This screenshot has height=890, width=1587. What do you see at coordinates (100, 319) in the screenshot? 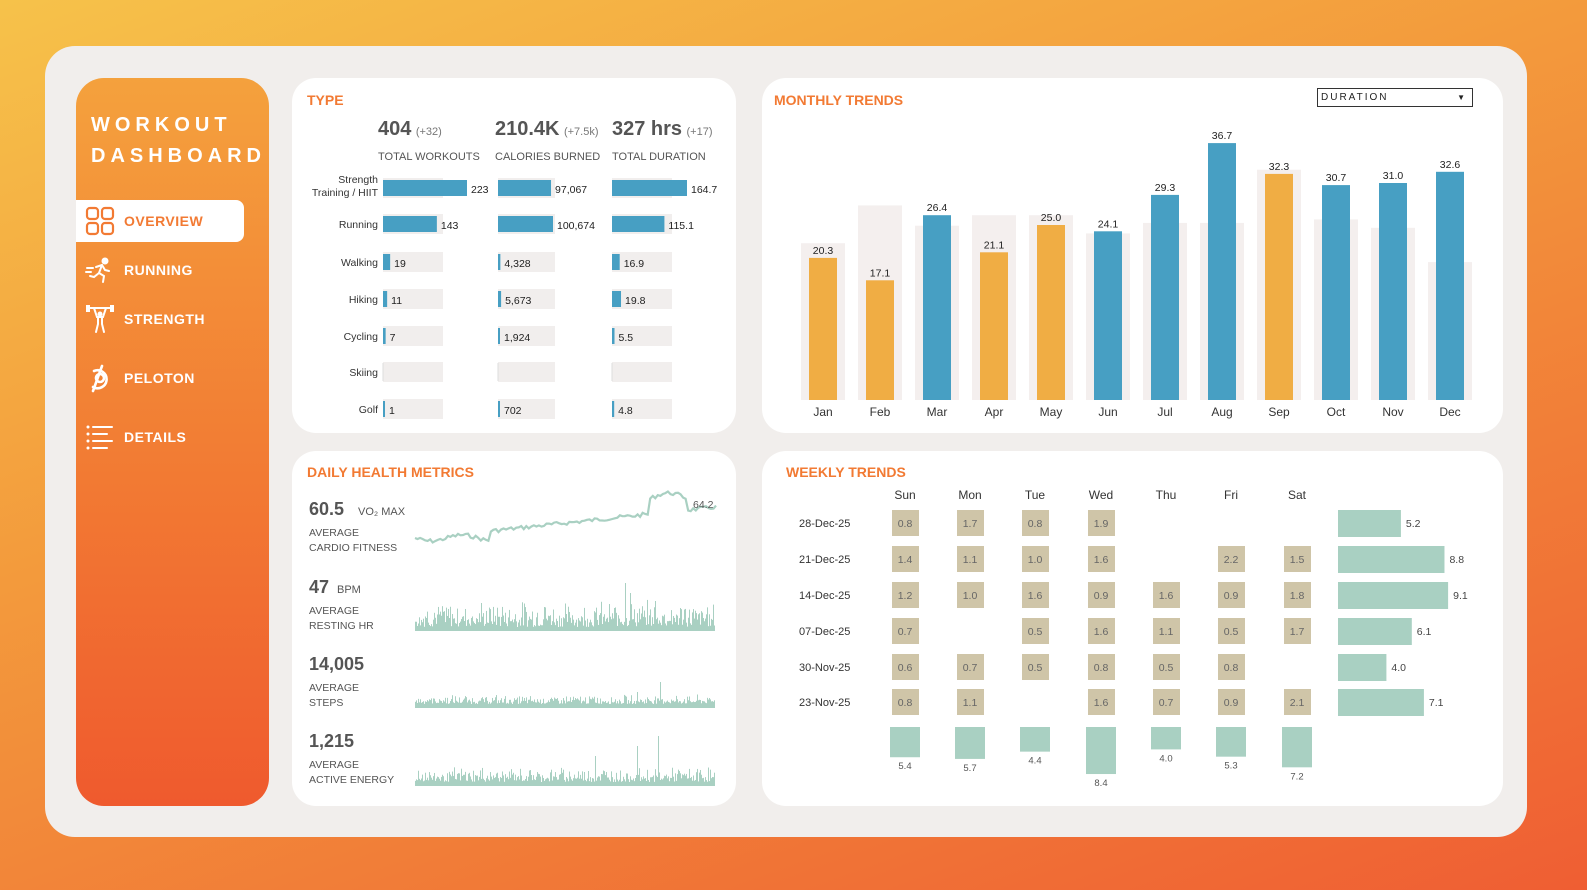
I see `weightlifter-icon` at bounding box center [100, 319].